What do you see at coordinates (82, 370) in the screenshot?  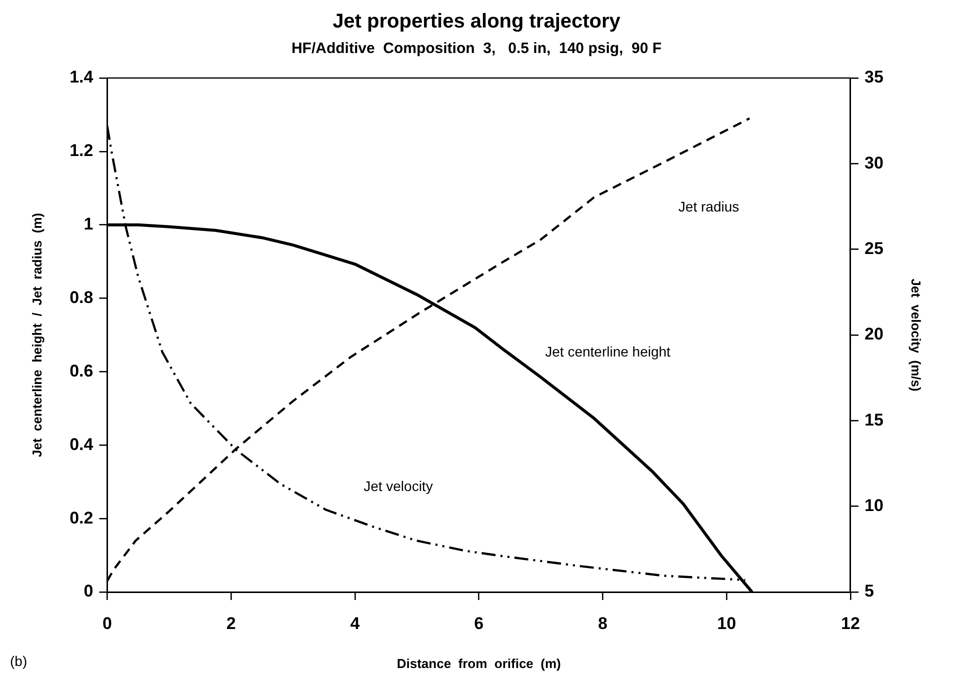 I see `y-tick-label: 0.6` at bounding box center [82, 370].